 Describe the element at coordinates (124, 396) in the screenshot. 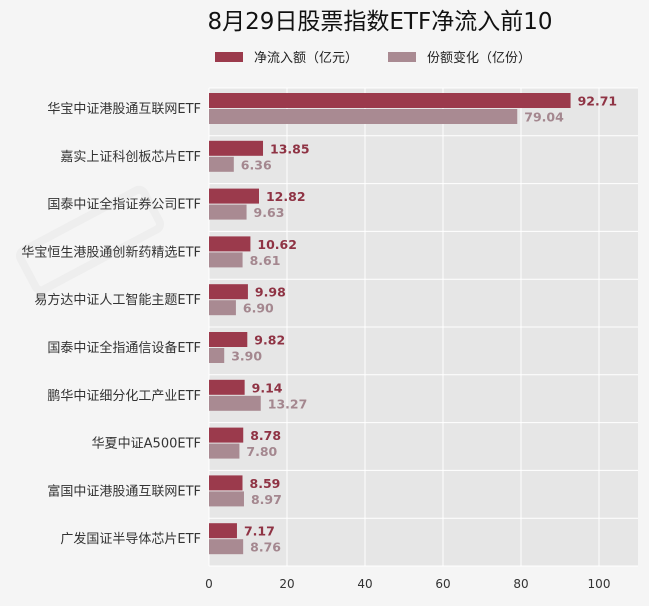

I see `category-label: 鹏华中证细分化工产业ETF` at that location.